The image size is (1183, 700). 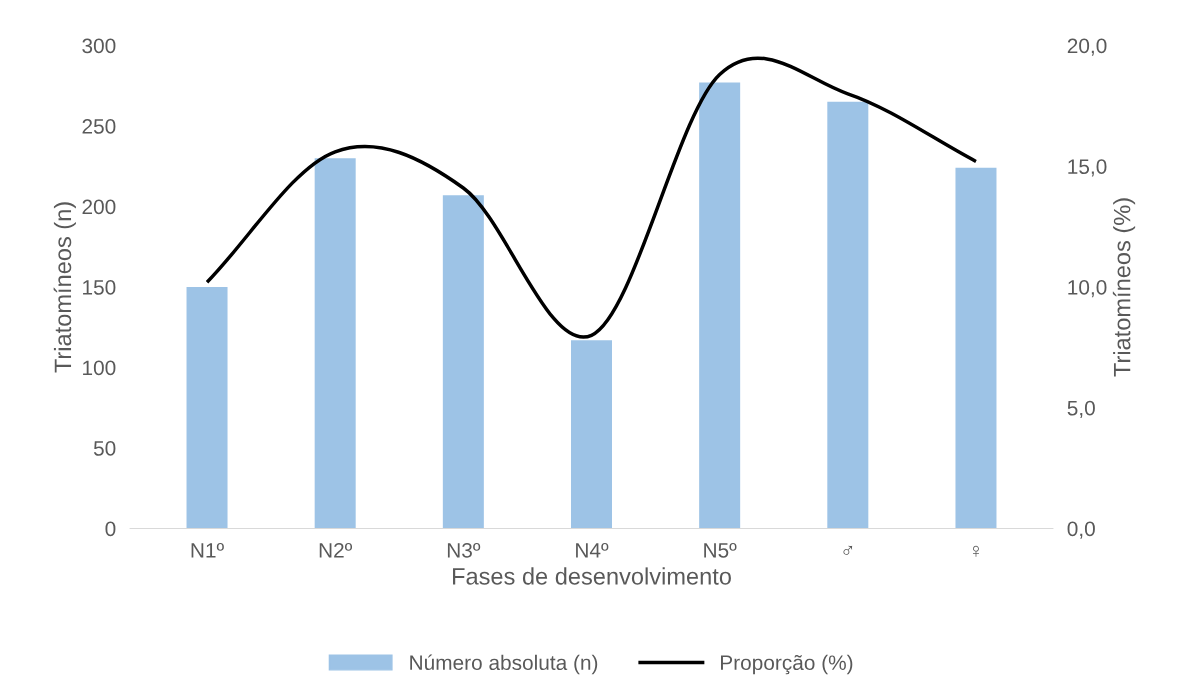 What do you see at coordinates (1087, 289) in the screenshot?
I see `y2-tick-label: 10,0` at bounding box center [1087, 289].